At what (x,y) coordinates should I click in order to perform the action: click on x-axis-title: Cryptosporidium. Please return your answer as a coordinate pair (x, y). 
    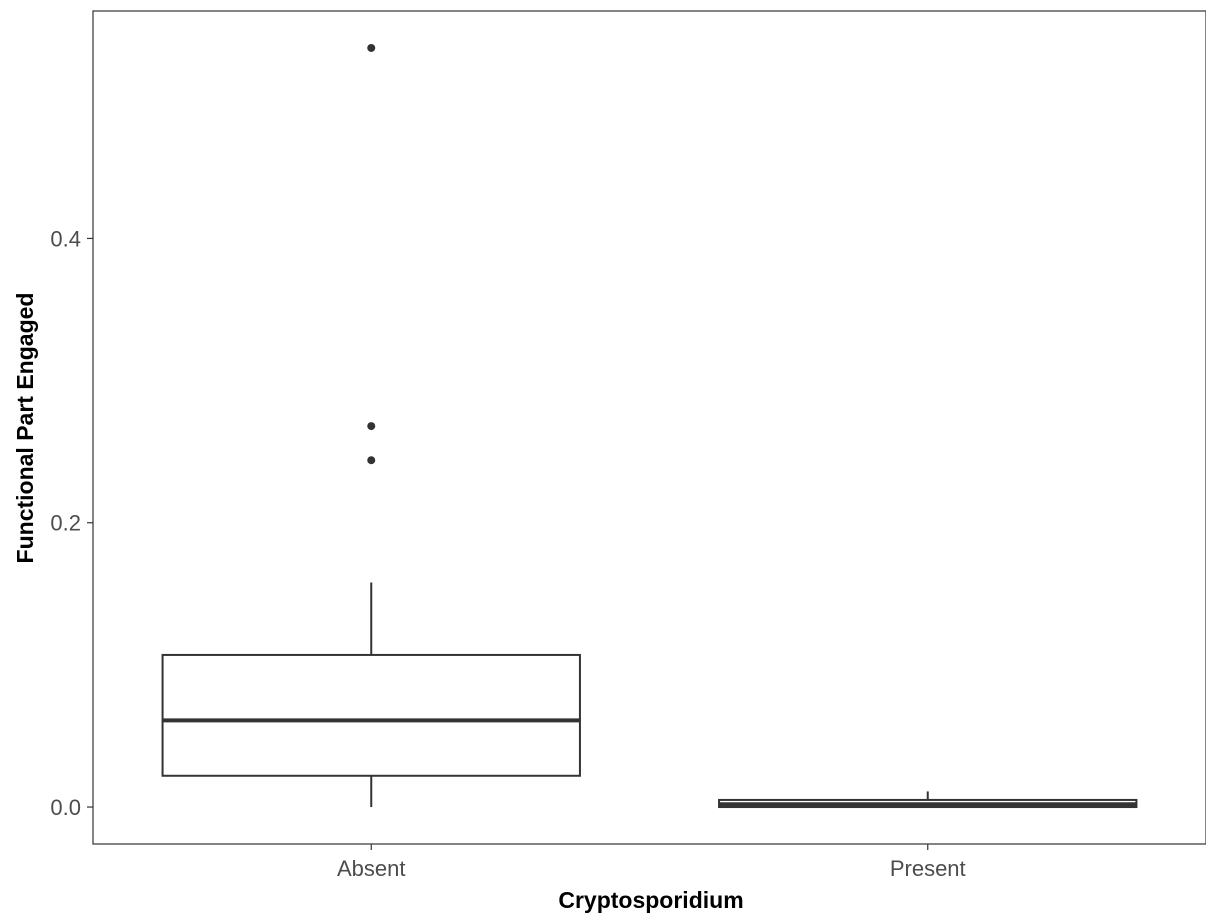
    Looking at the image, I should click on (650, 900).